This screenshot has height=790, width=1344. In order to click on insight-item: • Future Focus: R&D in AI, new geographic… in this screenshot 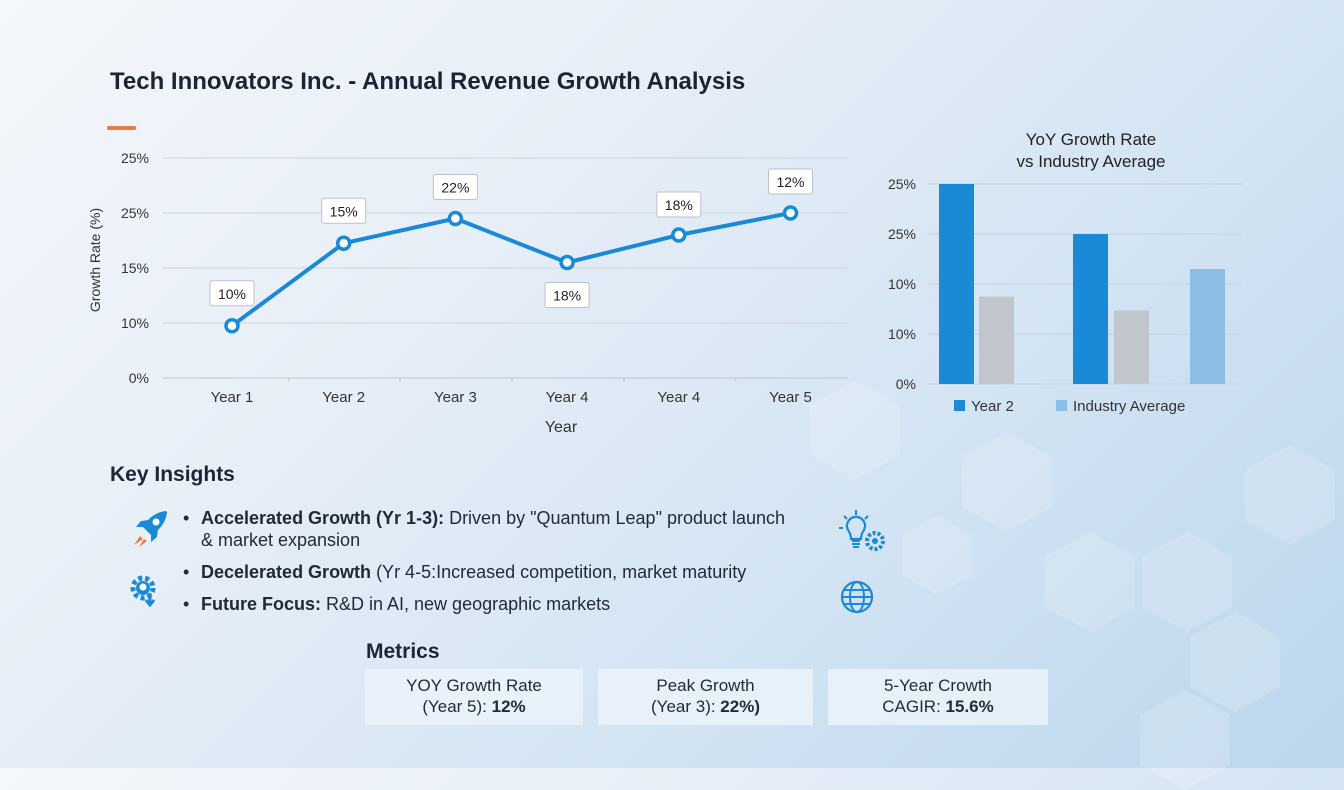, I will do `click(397, 604)`.